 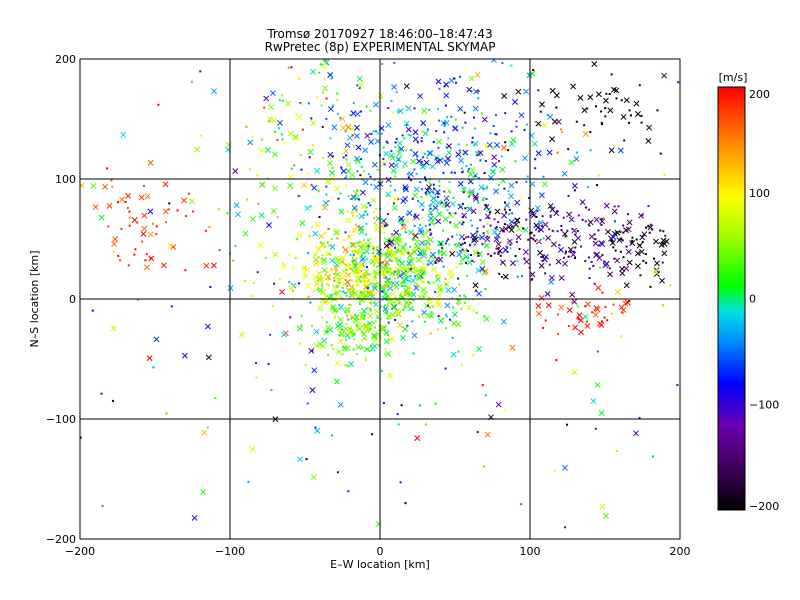 I want to click on y-tick-label: −200, so click(x=61, y=539).